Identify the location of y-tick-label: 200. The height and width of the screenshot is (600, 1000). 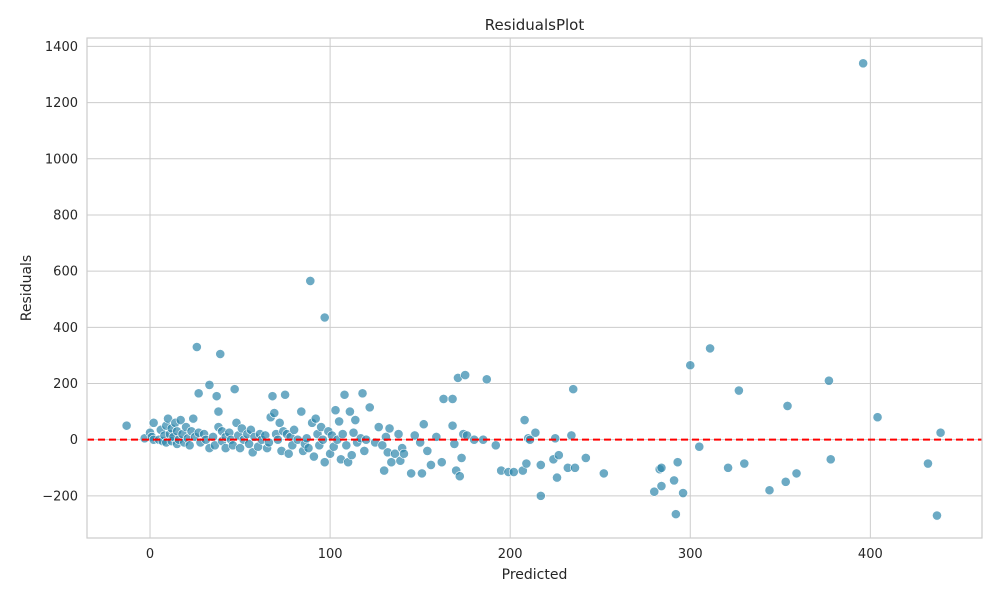
(65, 384).